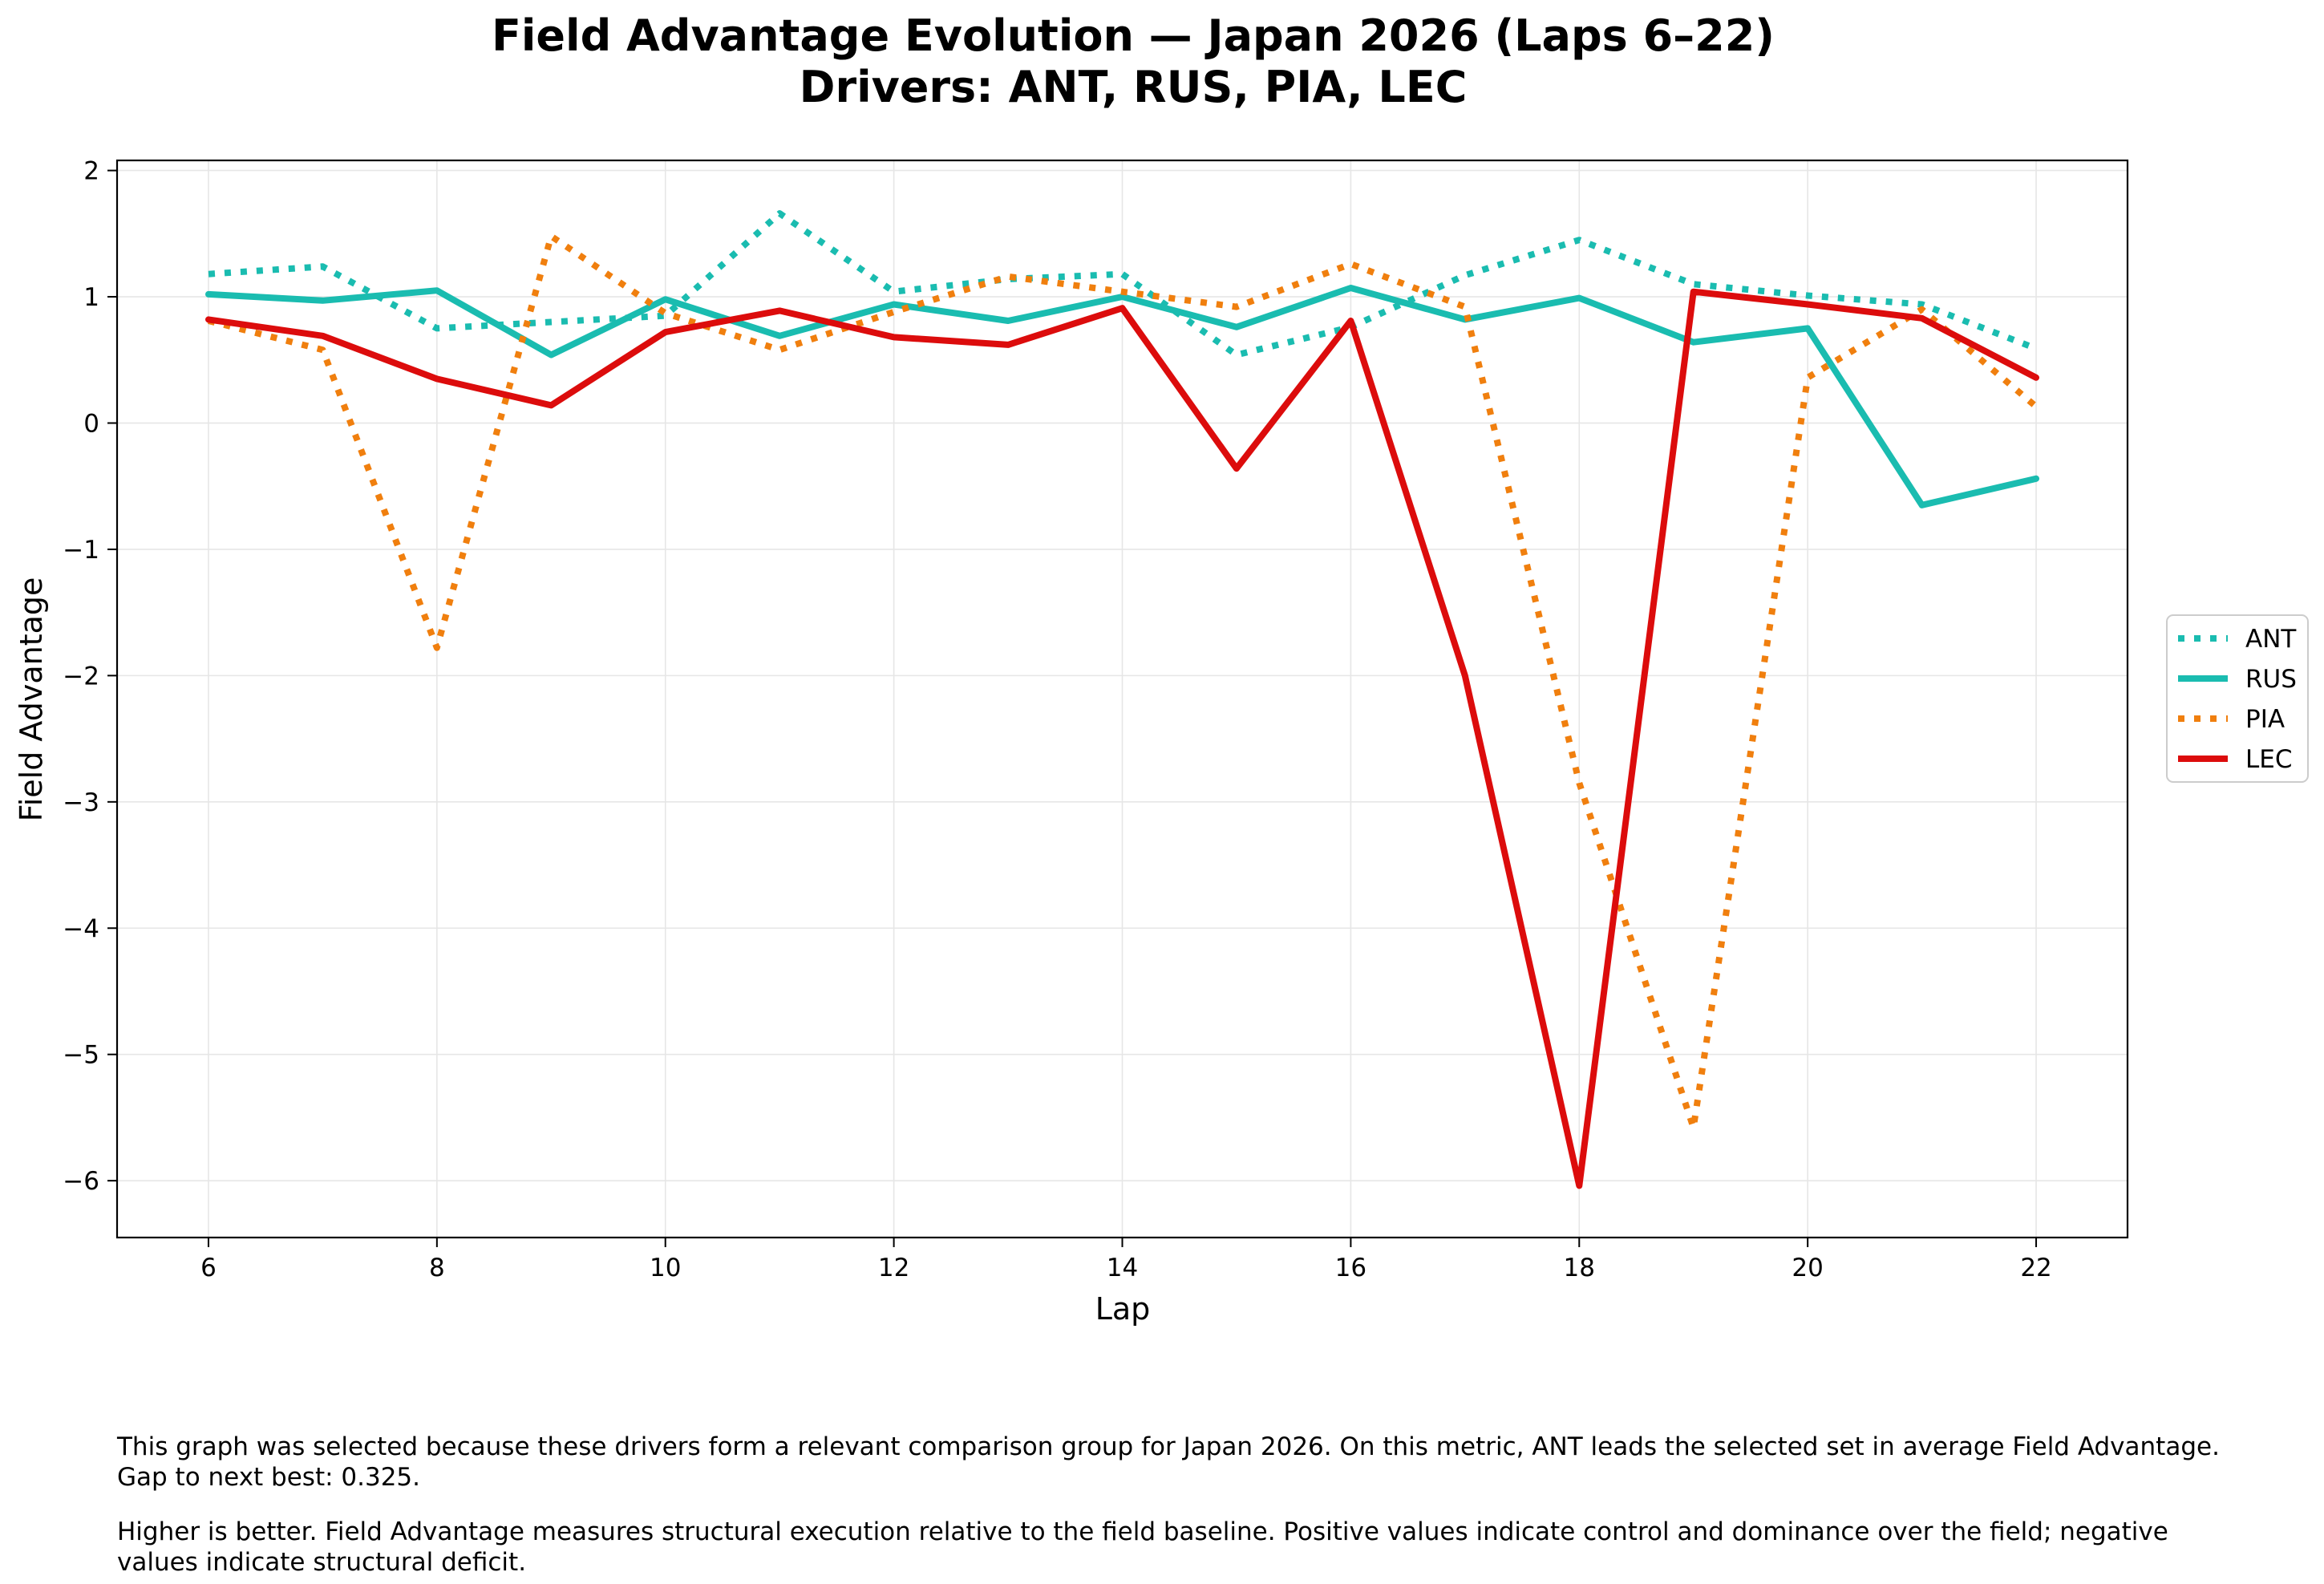  What do you see at coordinates (91, 171) in the screenshot?
I see `y-tick-label: 2` at bounding box center [91, 171].